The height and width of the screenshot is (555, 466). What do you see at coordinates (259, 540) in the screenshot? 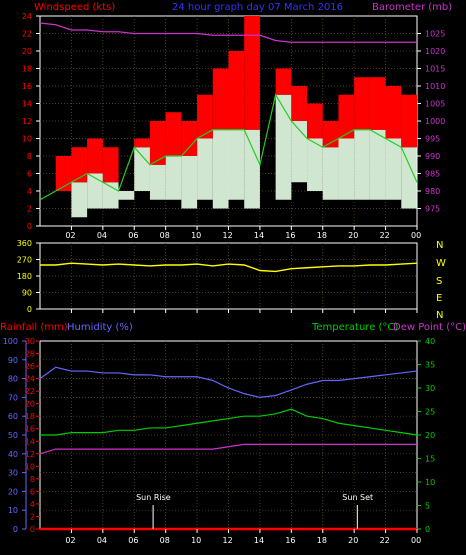
I see `x-tick-label: 14` at bounding box center [259, 540].